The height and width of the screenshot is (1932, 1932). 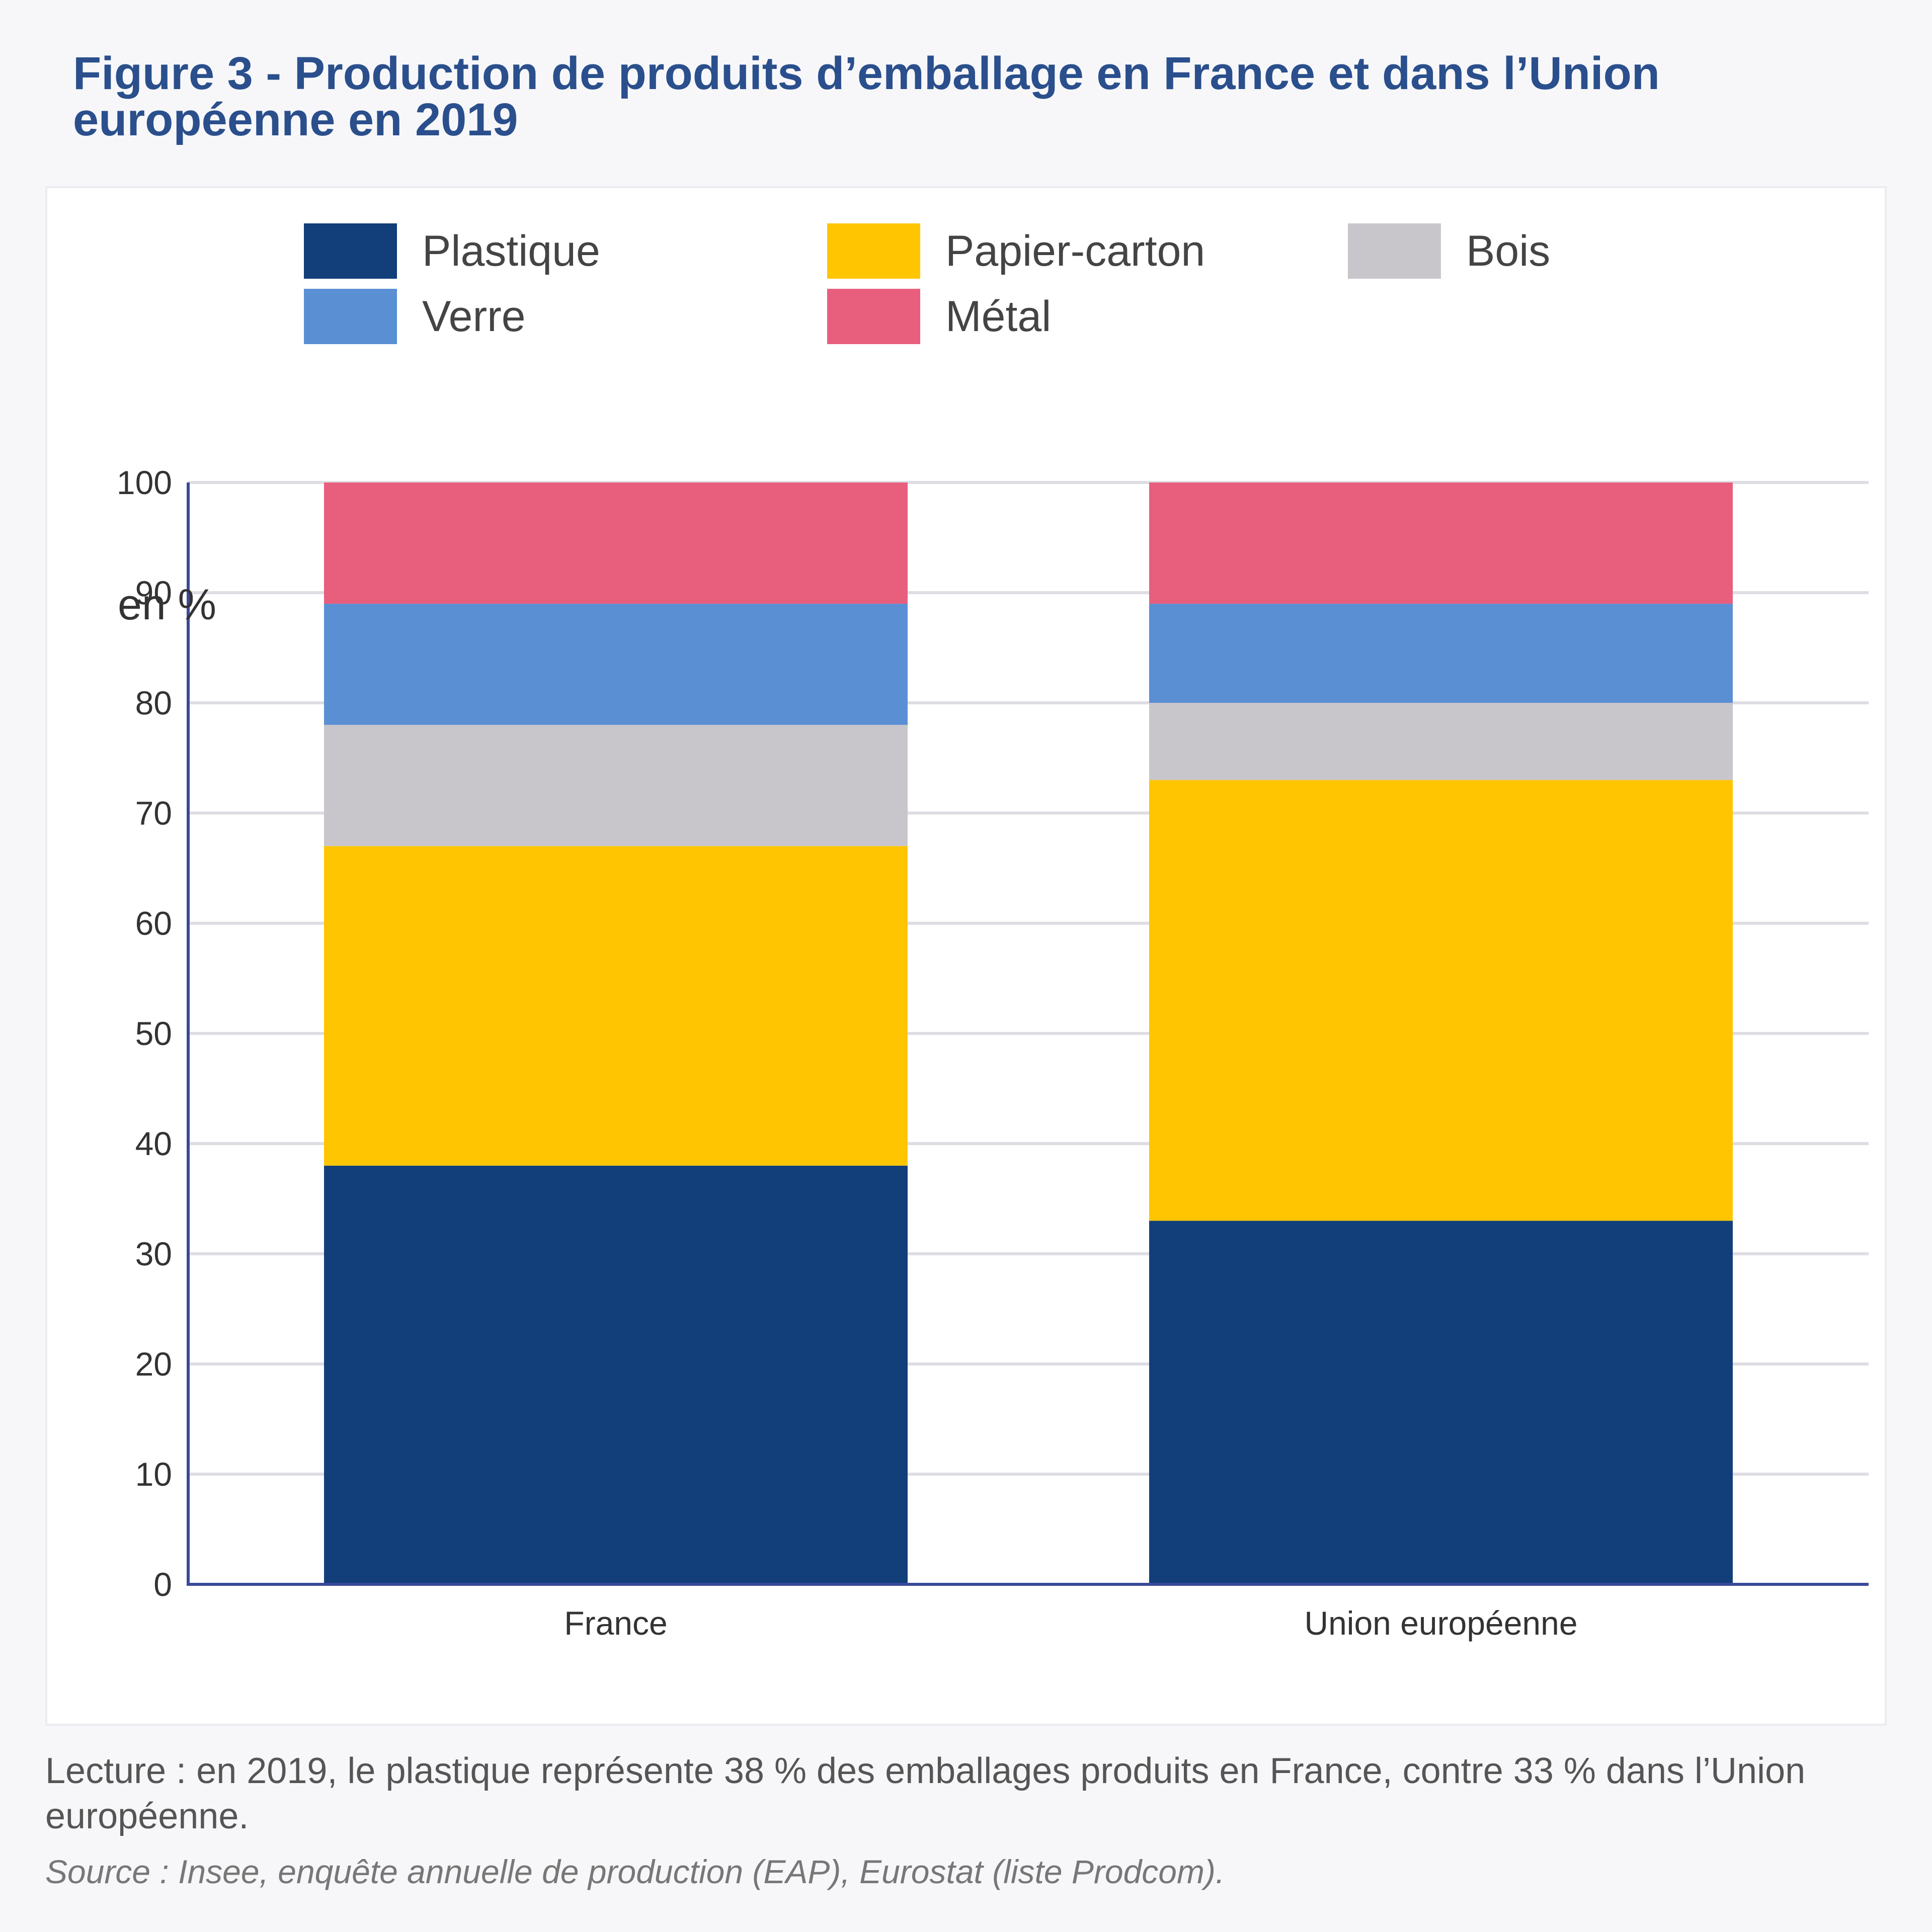 I want to click on bar-france-metal, so click(x=616, y=543).